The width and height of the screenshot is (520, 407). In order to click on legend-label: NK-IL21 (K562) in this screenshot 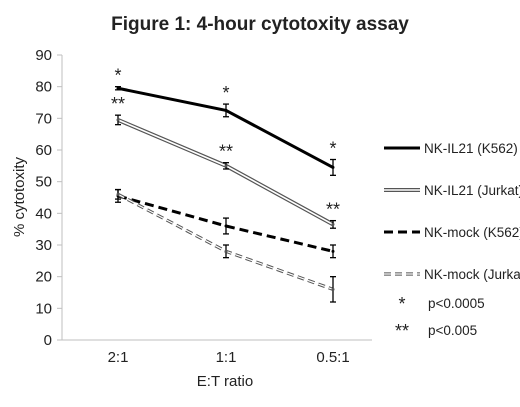, I will do `click(471, 148)`.